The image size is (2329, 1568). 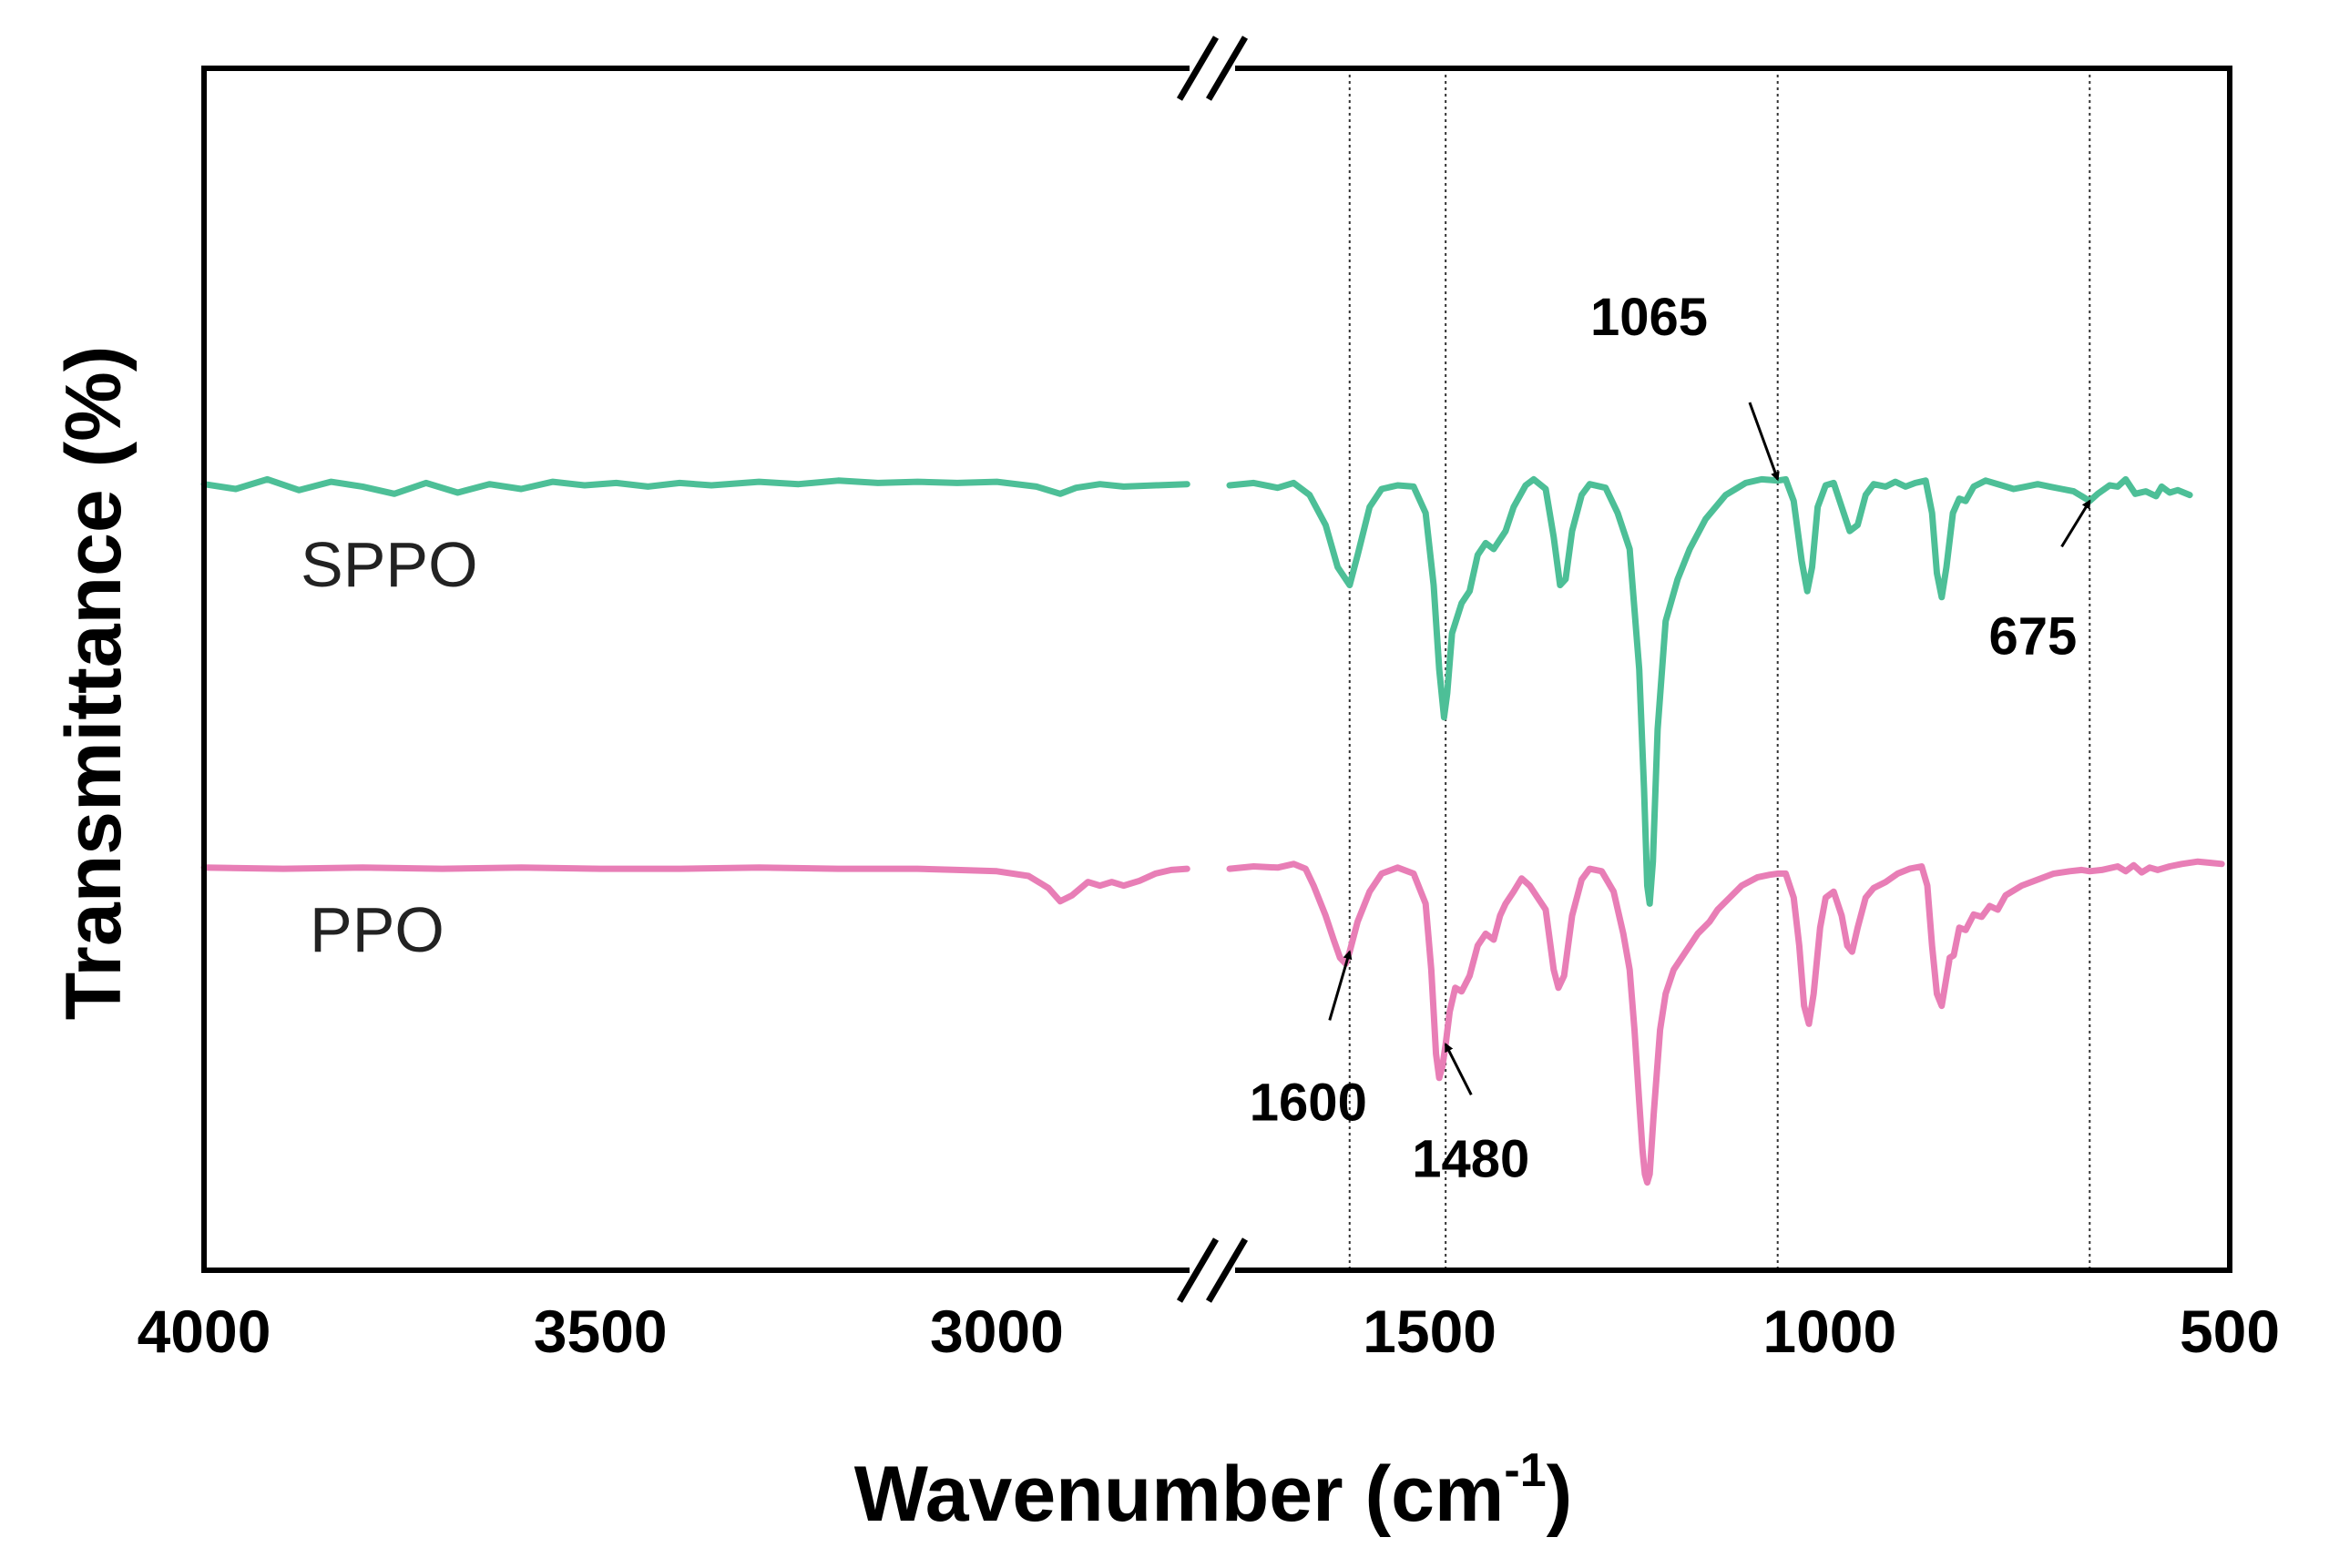 What do you see at coordinates (389, 747) in the screenshot?
I see `series-labels: SPPO PPO` at bounding box center [389, 747].